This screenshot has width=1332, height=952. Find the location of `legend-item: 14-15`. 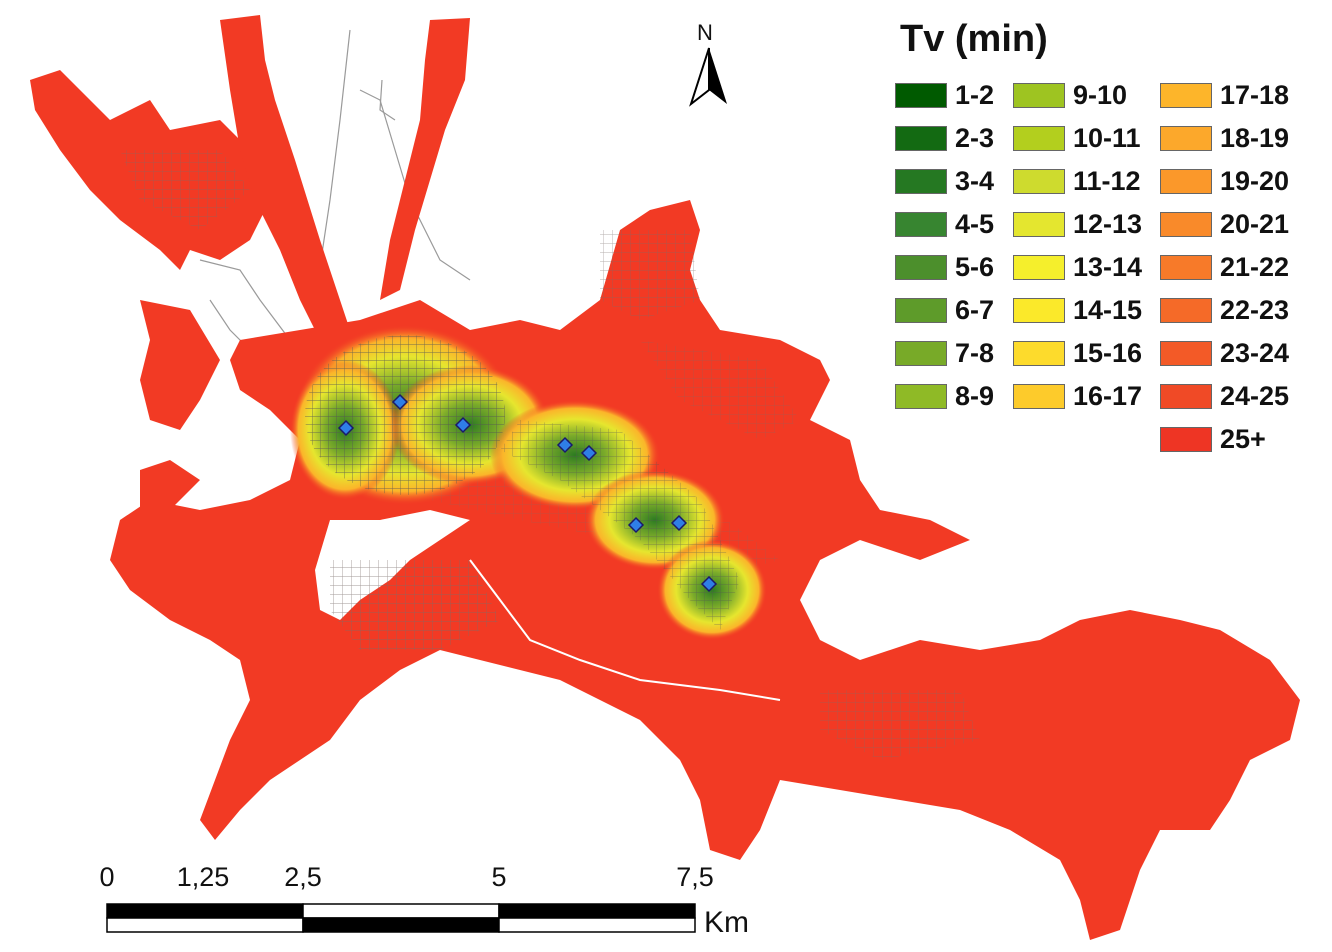

legend-item: 14-15 is located at coordinates (1077, 310).